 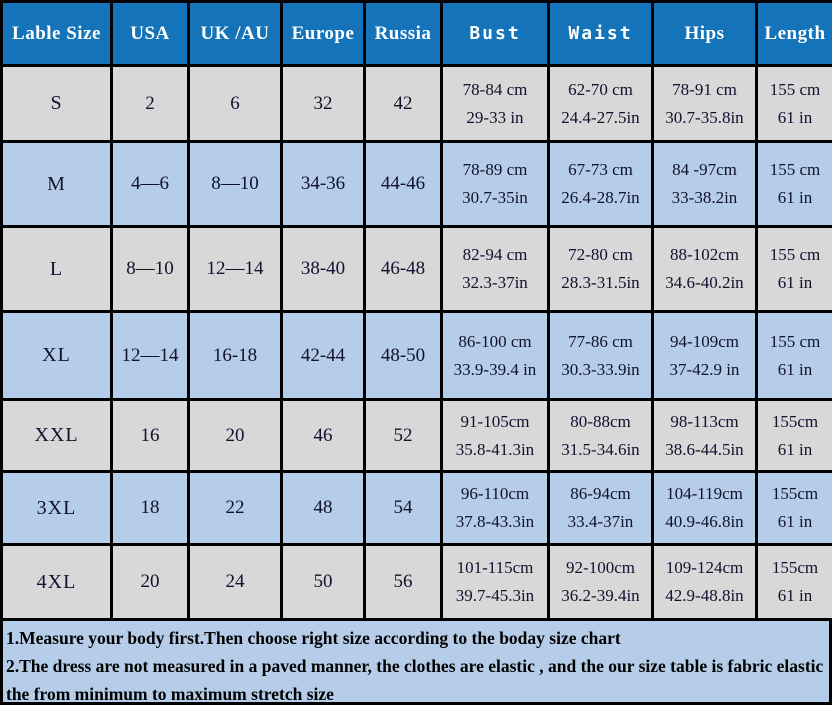 What do you see at coordinates (600, 494) in the screenshot?
I see `waist-cm: 86-94cm` at bounding box center [600, 494].